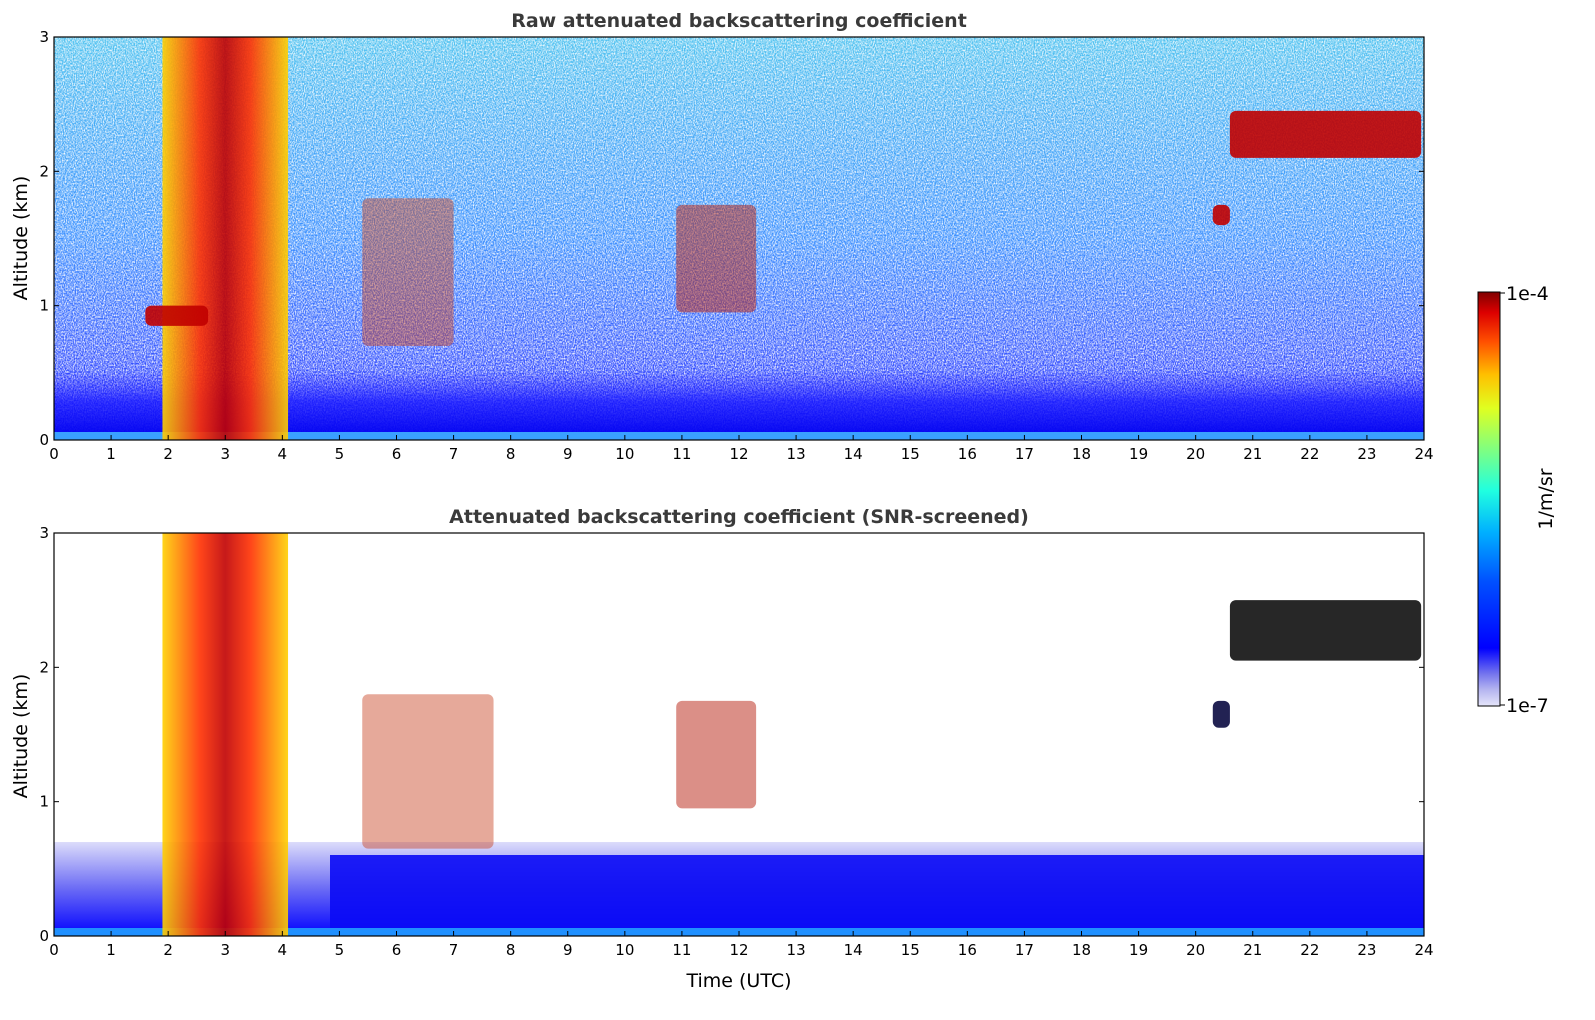 This screenshot has width=1595, height=1020. What do you see at coordinates (1546, 498) in the screenshot?
I see `colorbar-unit-label: 1/m/sr` at bounding box center [1546, 498].